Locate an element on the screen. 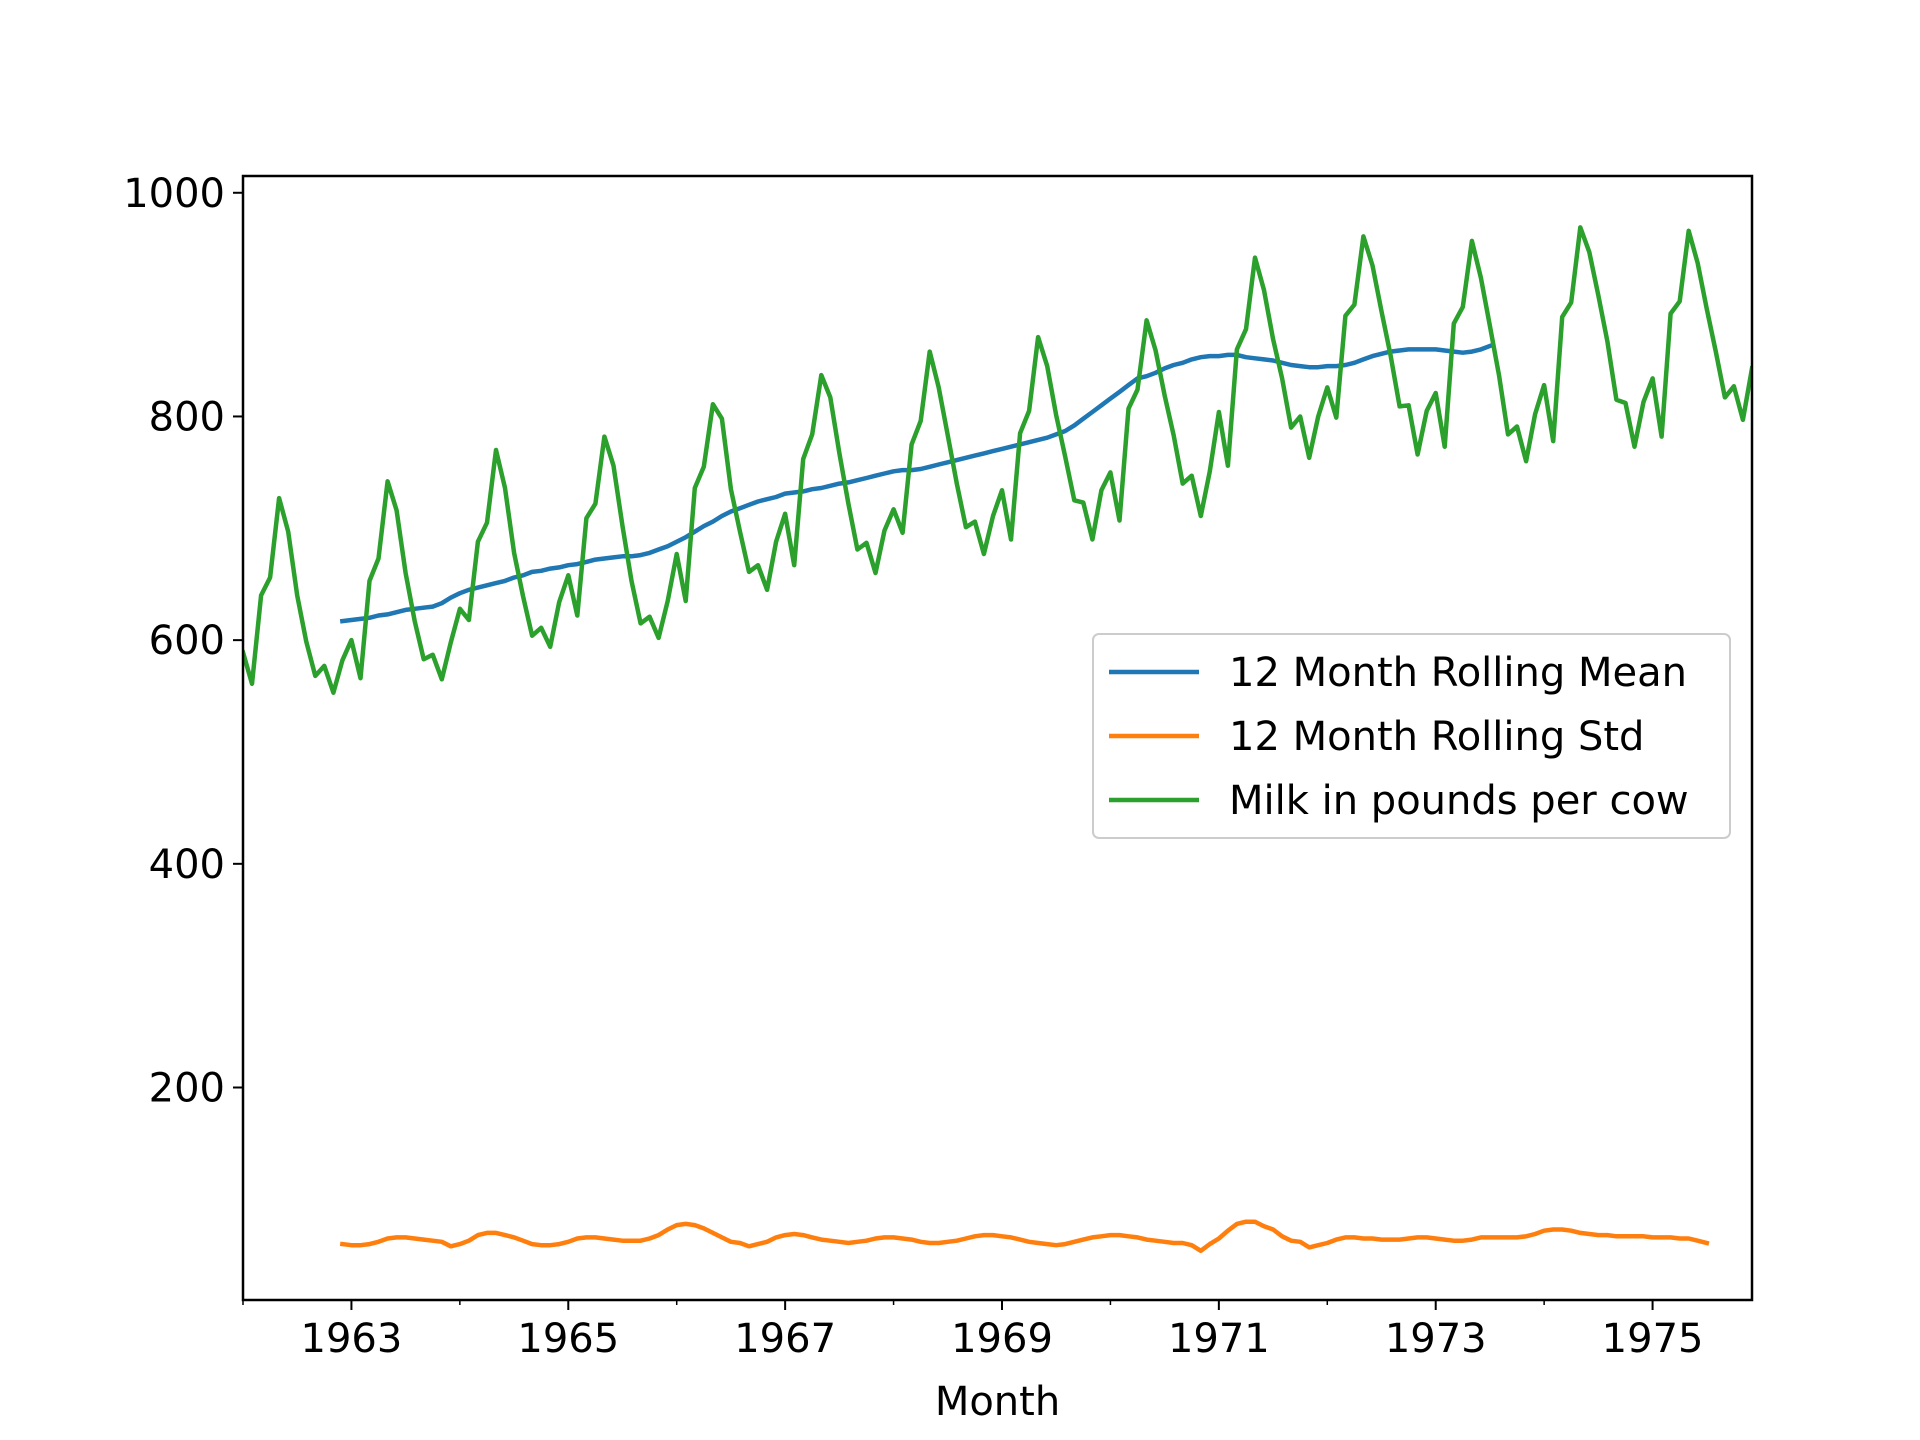  y-tick-label: 800 is located at coordinates (187, 417).